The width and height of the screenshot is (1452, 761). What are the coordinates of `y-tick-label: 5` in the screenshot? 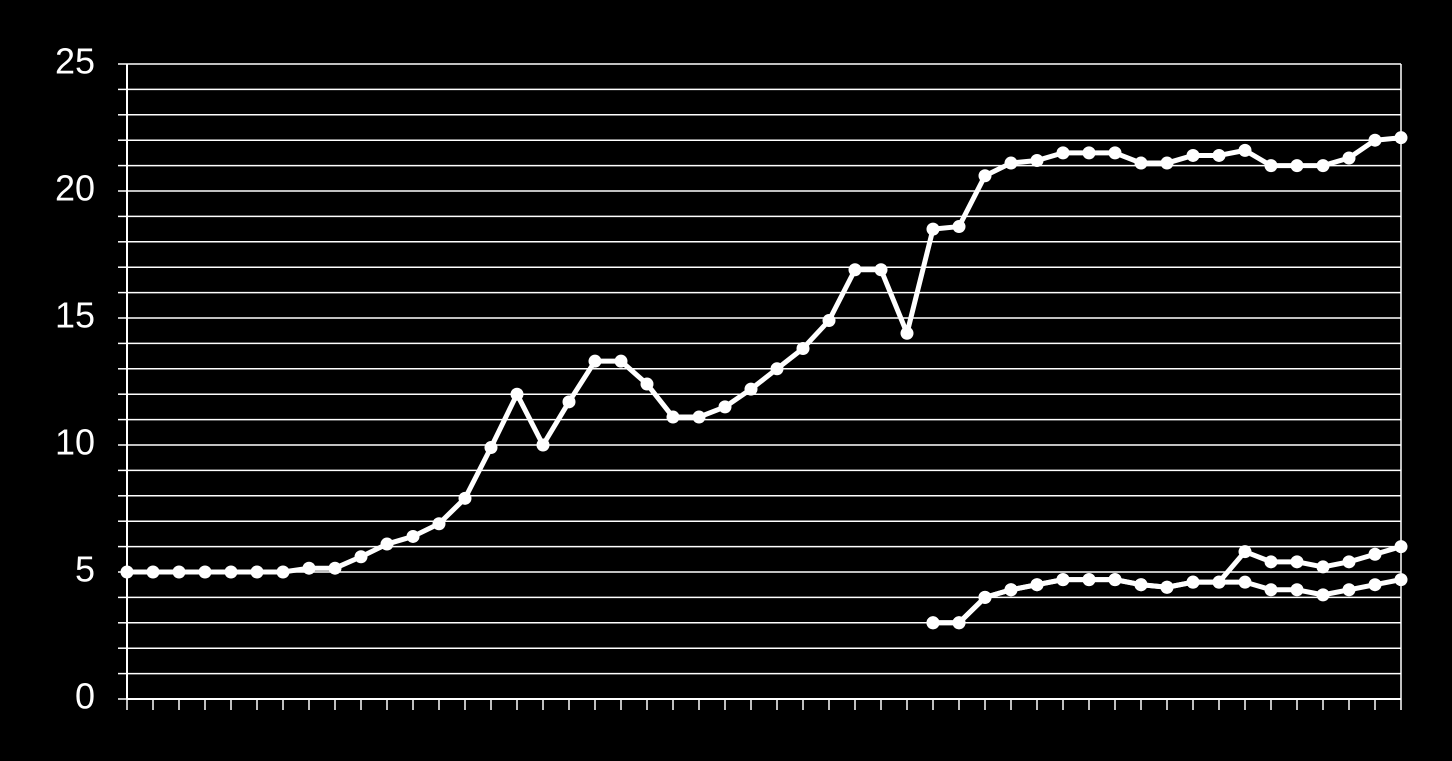 It's located at (85, 569).